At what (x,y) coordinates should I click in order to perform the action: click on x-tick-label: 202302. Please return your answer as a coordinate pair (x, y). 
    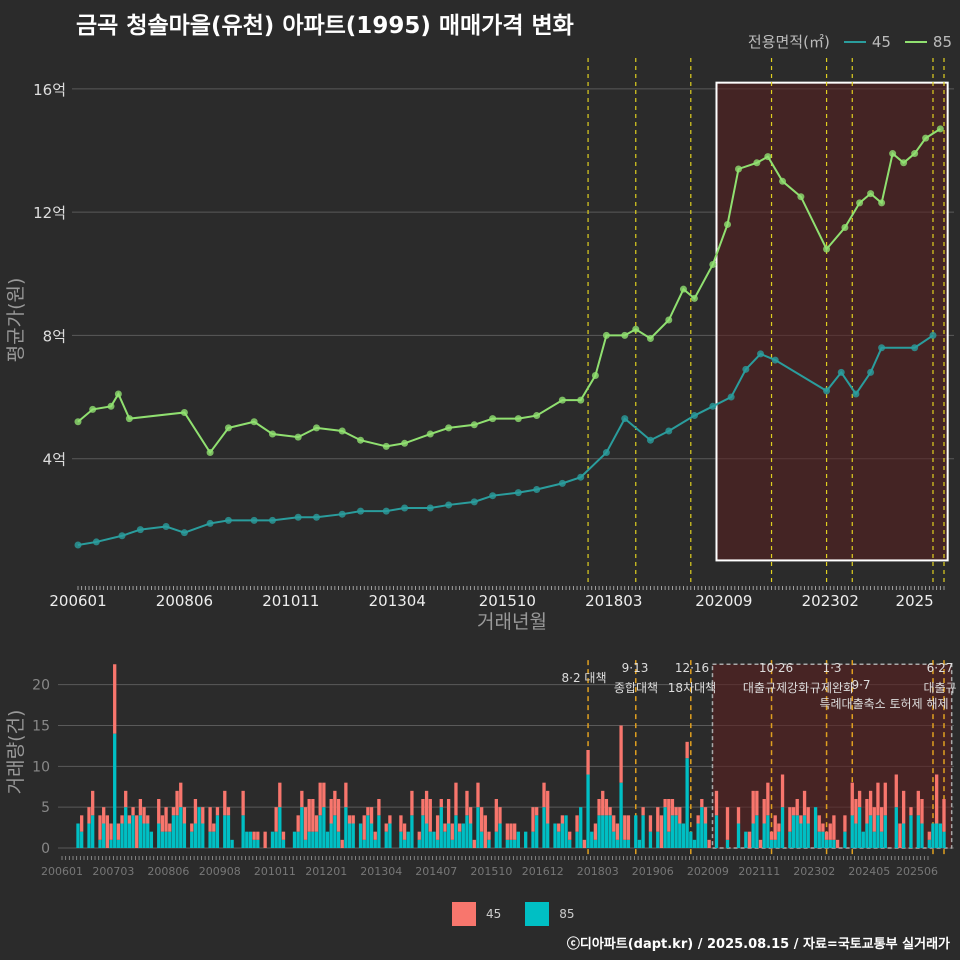
    Looking at the image, I should click on (830, 601).